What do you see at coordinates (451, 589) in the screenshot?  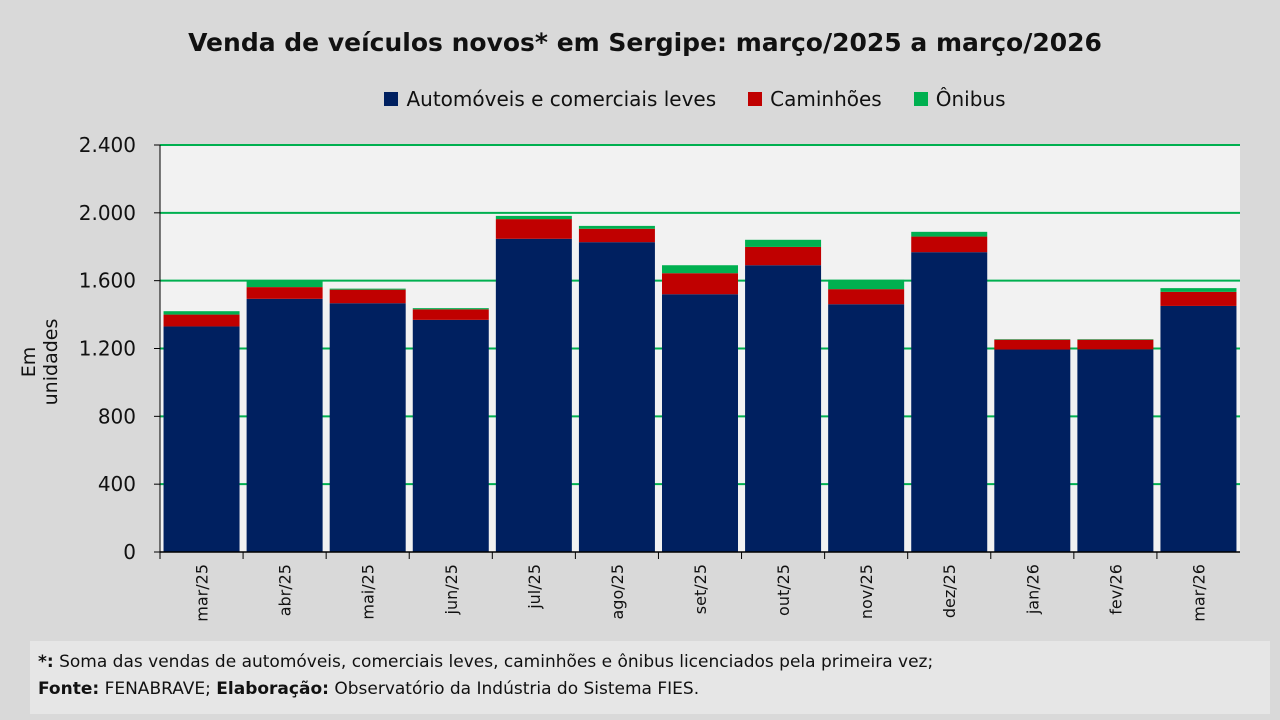 I see `x-tick-label: jun/25` at bounding box center [451, 589].